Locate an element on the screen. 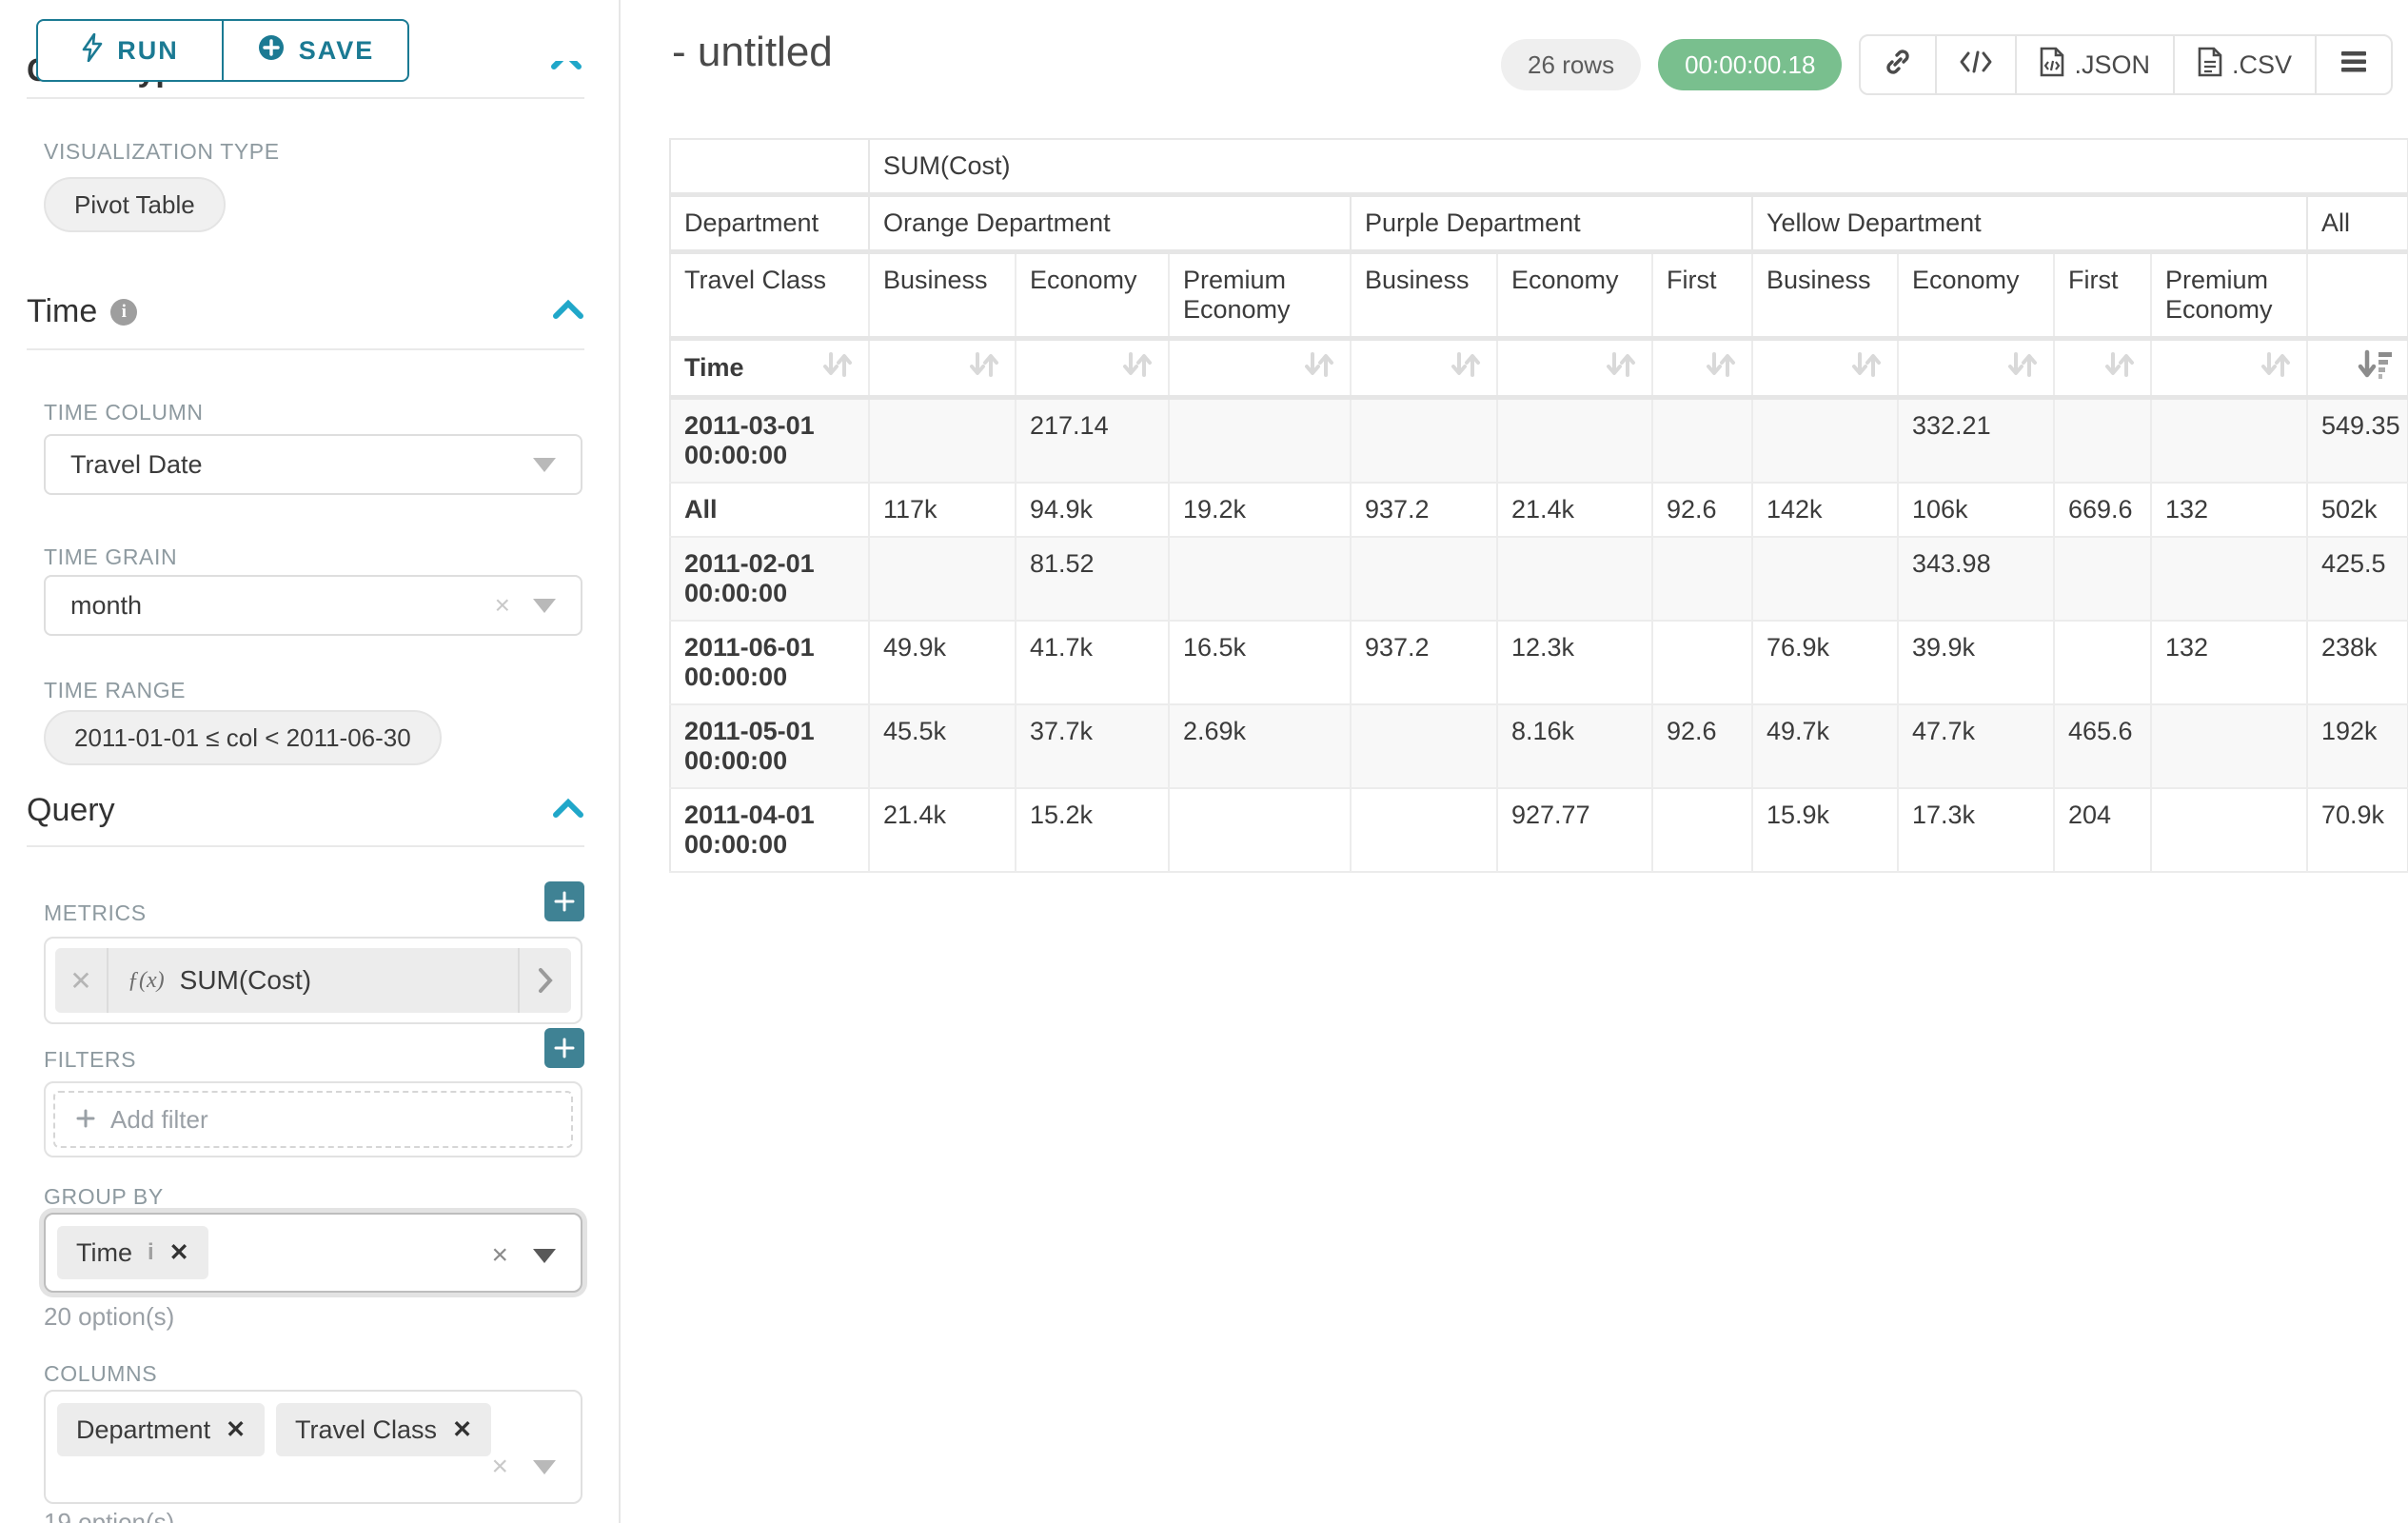  csv-file-icon is located at coordinates (2210, 66).